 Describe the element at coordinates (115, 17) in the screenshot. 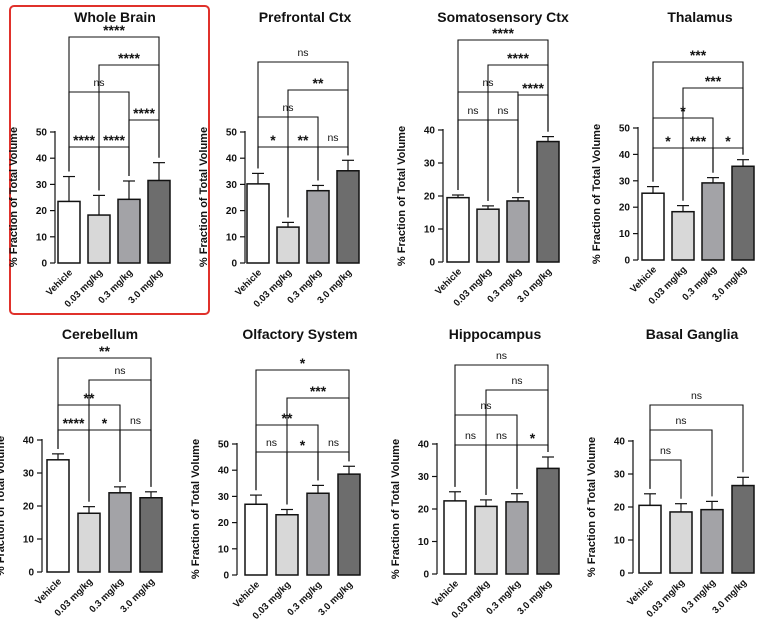

I see `panel-title: Whole Brain` at that location.